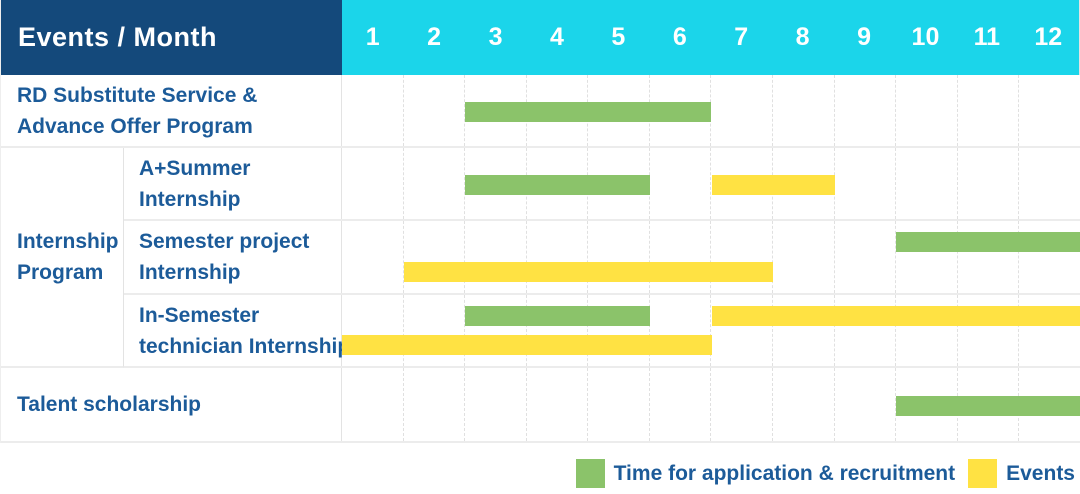 The image size is (1080, 494). I want to click on legend-label: Time for application & recruitment, so click(784, 473).